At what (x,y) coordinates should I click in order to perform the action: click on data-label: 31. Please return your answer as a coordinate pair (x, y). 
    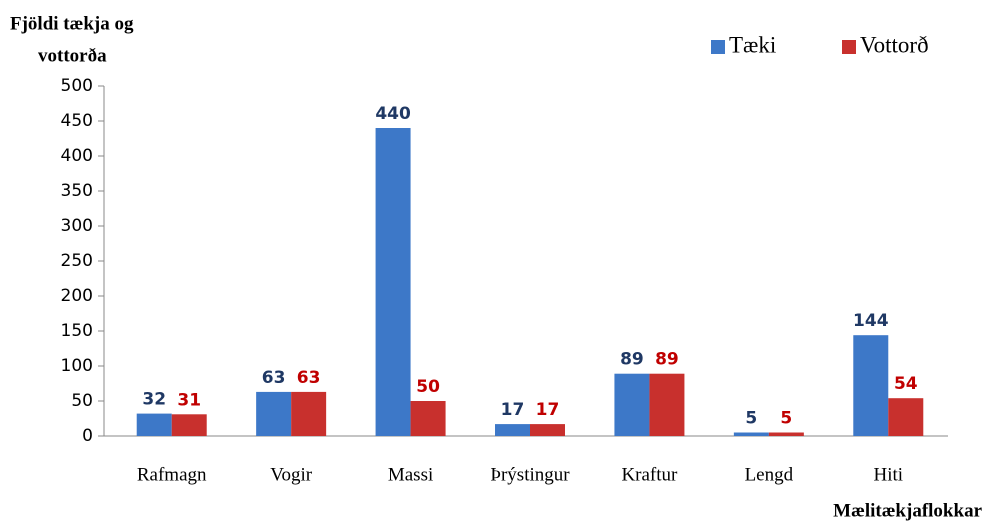
    Looking at the image, I should click on (189, 400).